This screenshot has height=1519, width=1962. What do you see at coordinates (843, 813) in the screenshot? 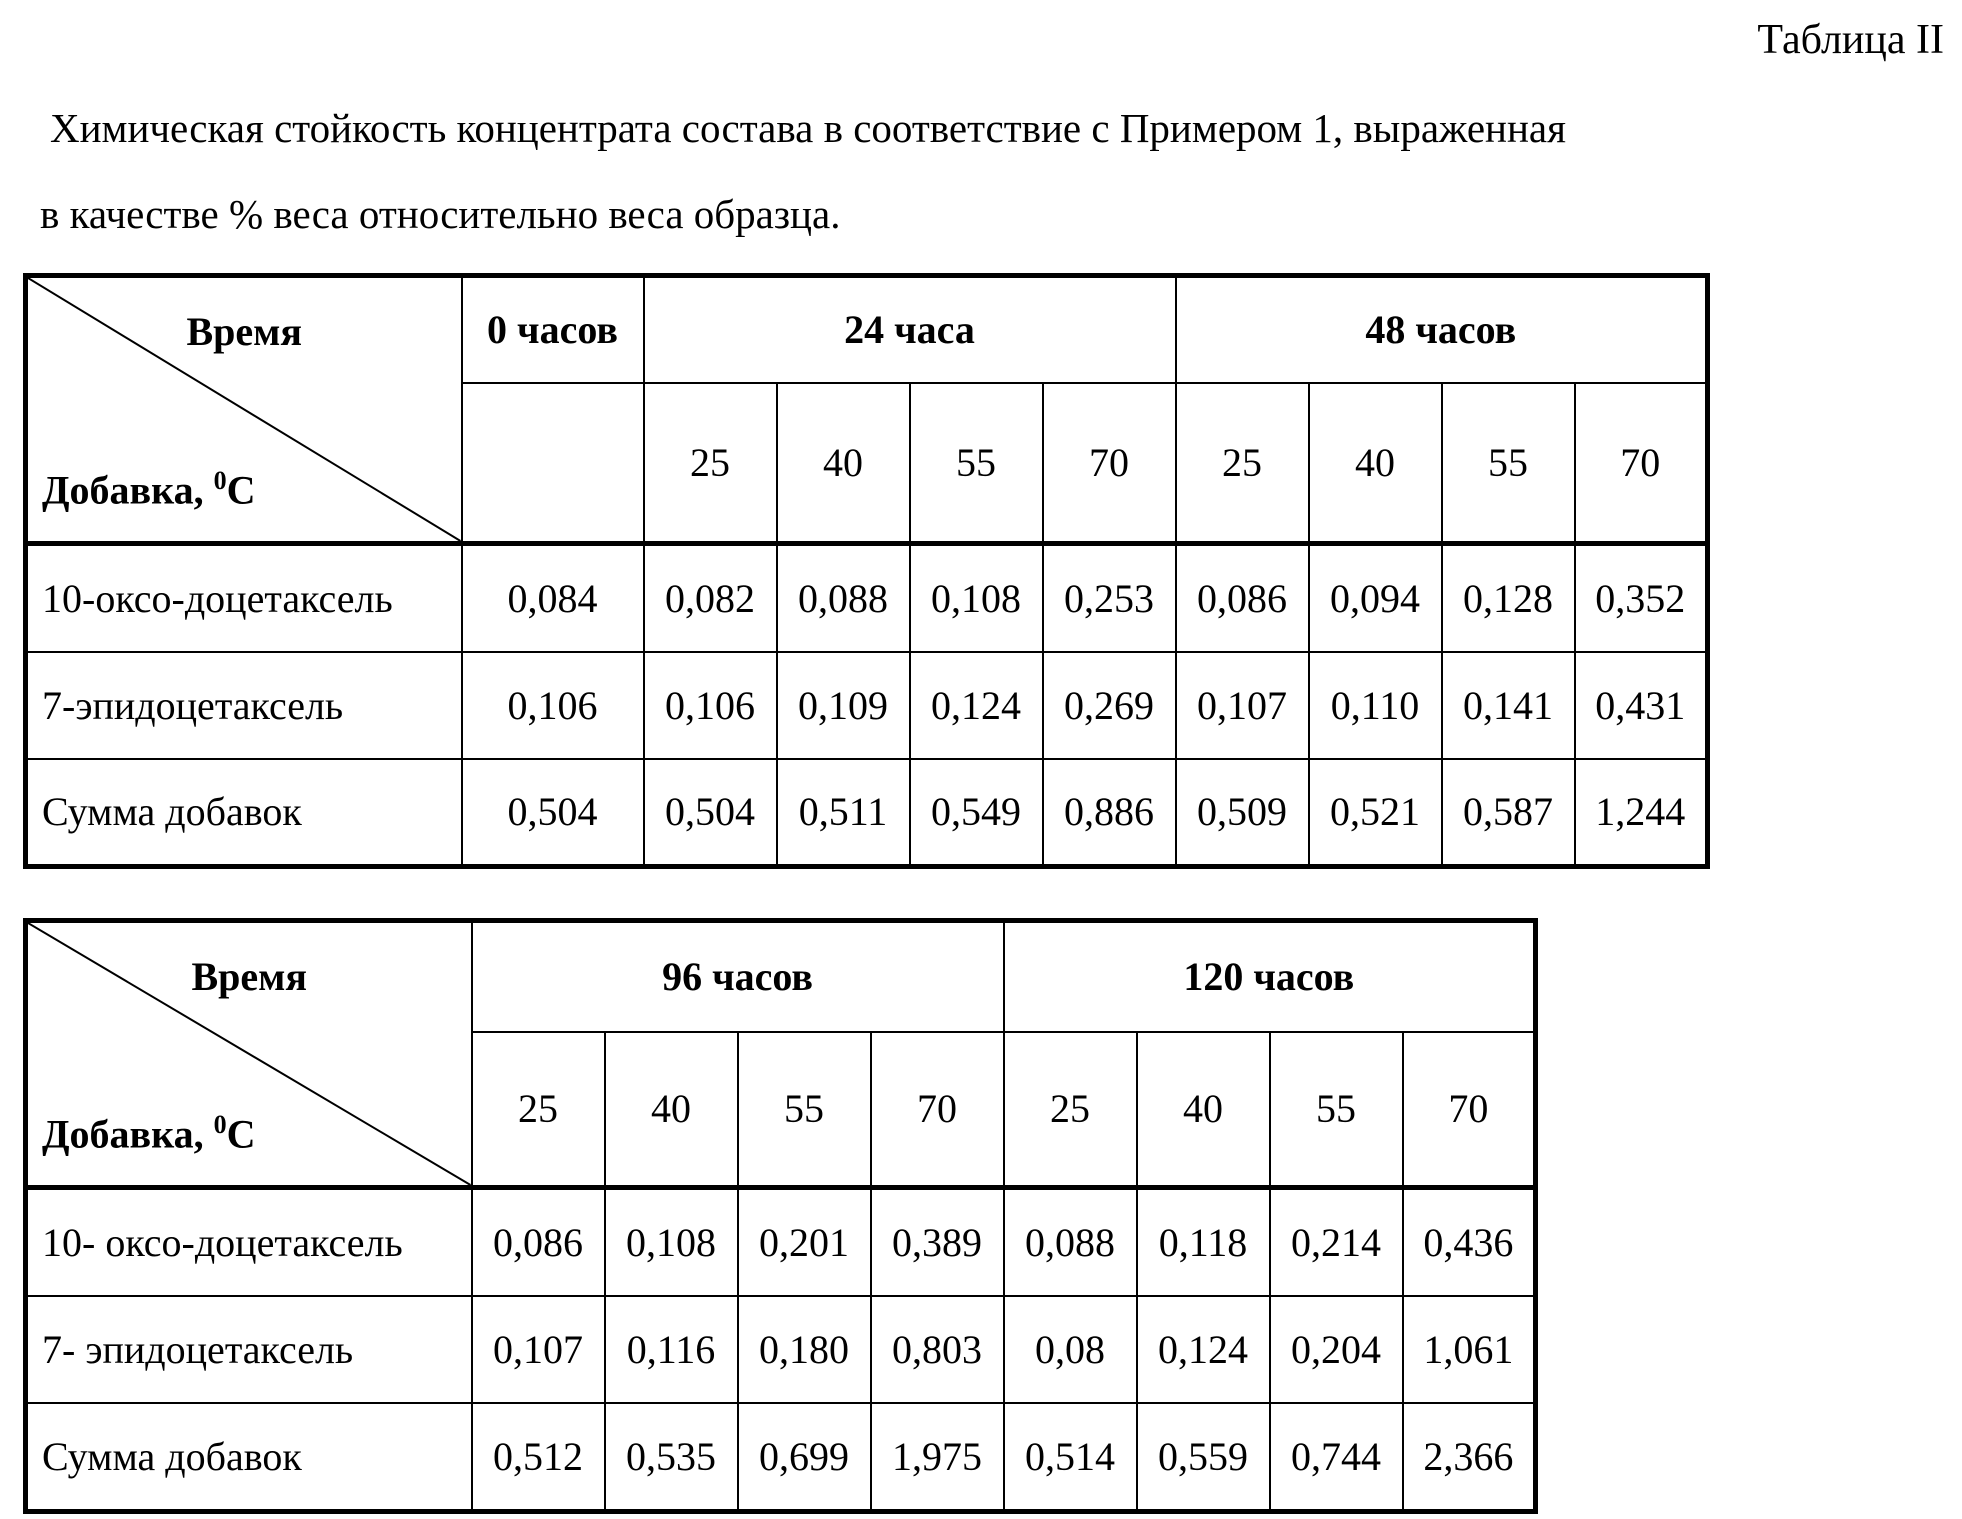
I see `value-cell: 0,511` at bounding box center [843, 813].